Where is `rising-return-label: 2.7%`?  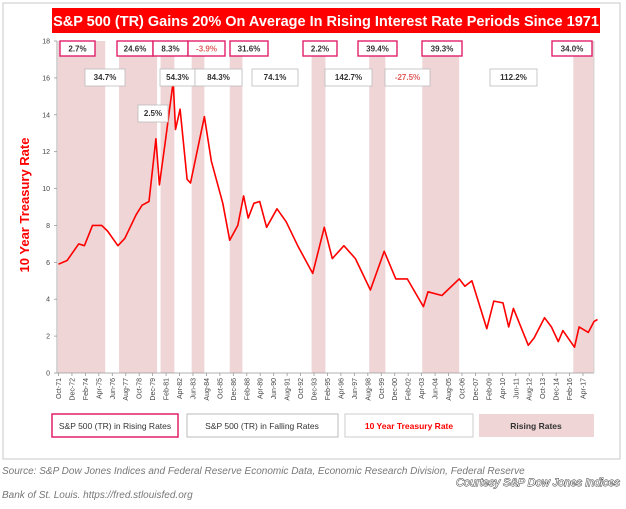 rising-return-label: 2.7% is located at coordinates (77, 49).